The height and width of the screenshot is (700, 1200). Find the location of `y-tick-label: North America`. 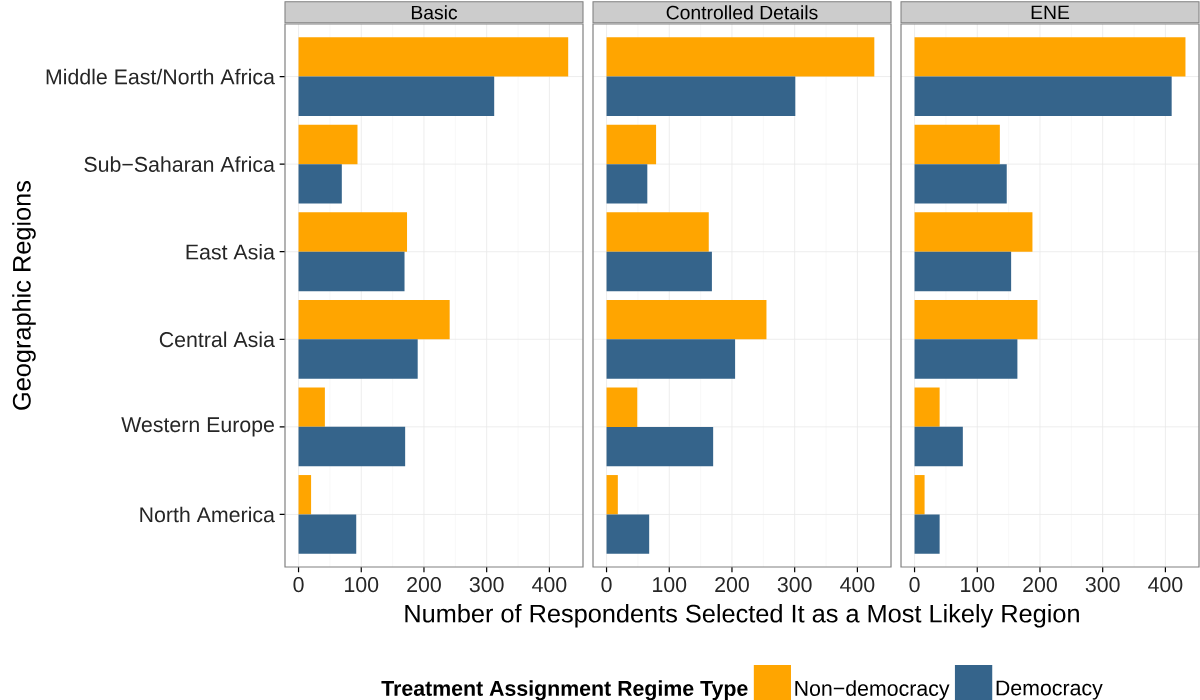

y-tick-label: North America is located at coordinates (207, 514).